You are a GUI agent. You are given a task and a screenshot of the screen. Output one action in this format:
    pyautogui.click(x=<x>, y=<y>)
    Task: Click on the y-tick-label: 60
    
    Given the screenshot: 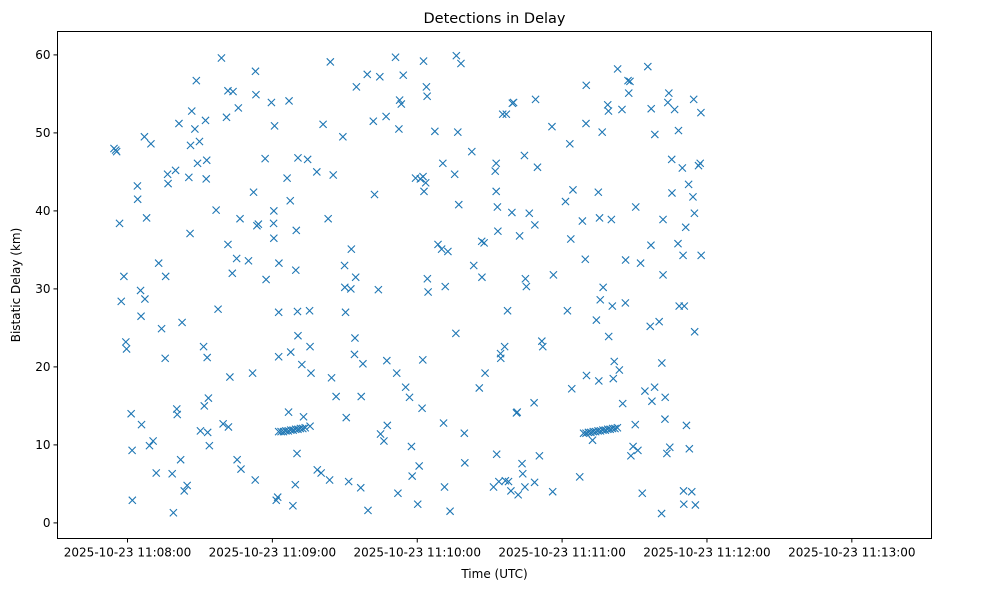 What is the action you would take?
    pyautogui.click(x=42, y=55)
    